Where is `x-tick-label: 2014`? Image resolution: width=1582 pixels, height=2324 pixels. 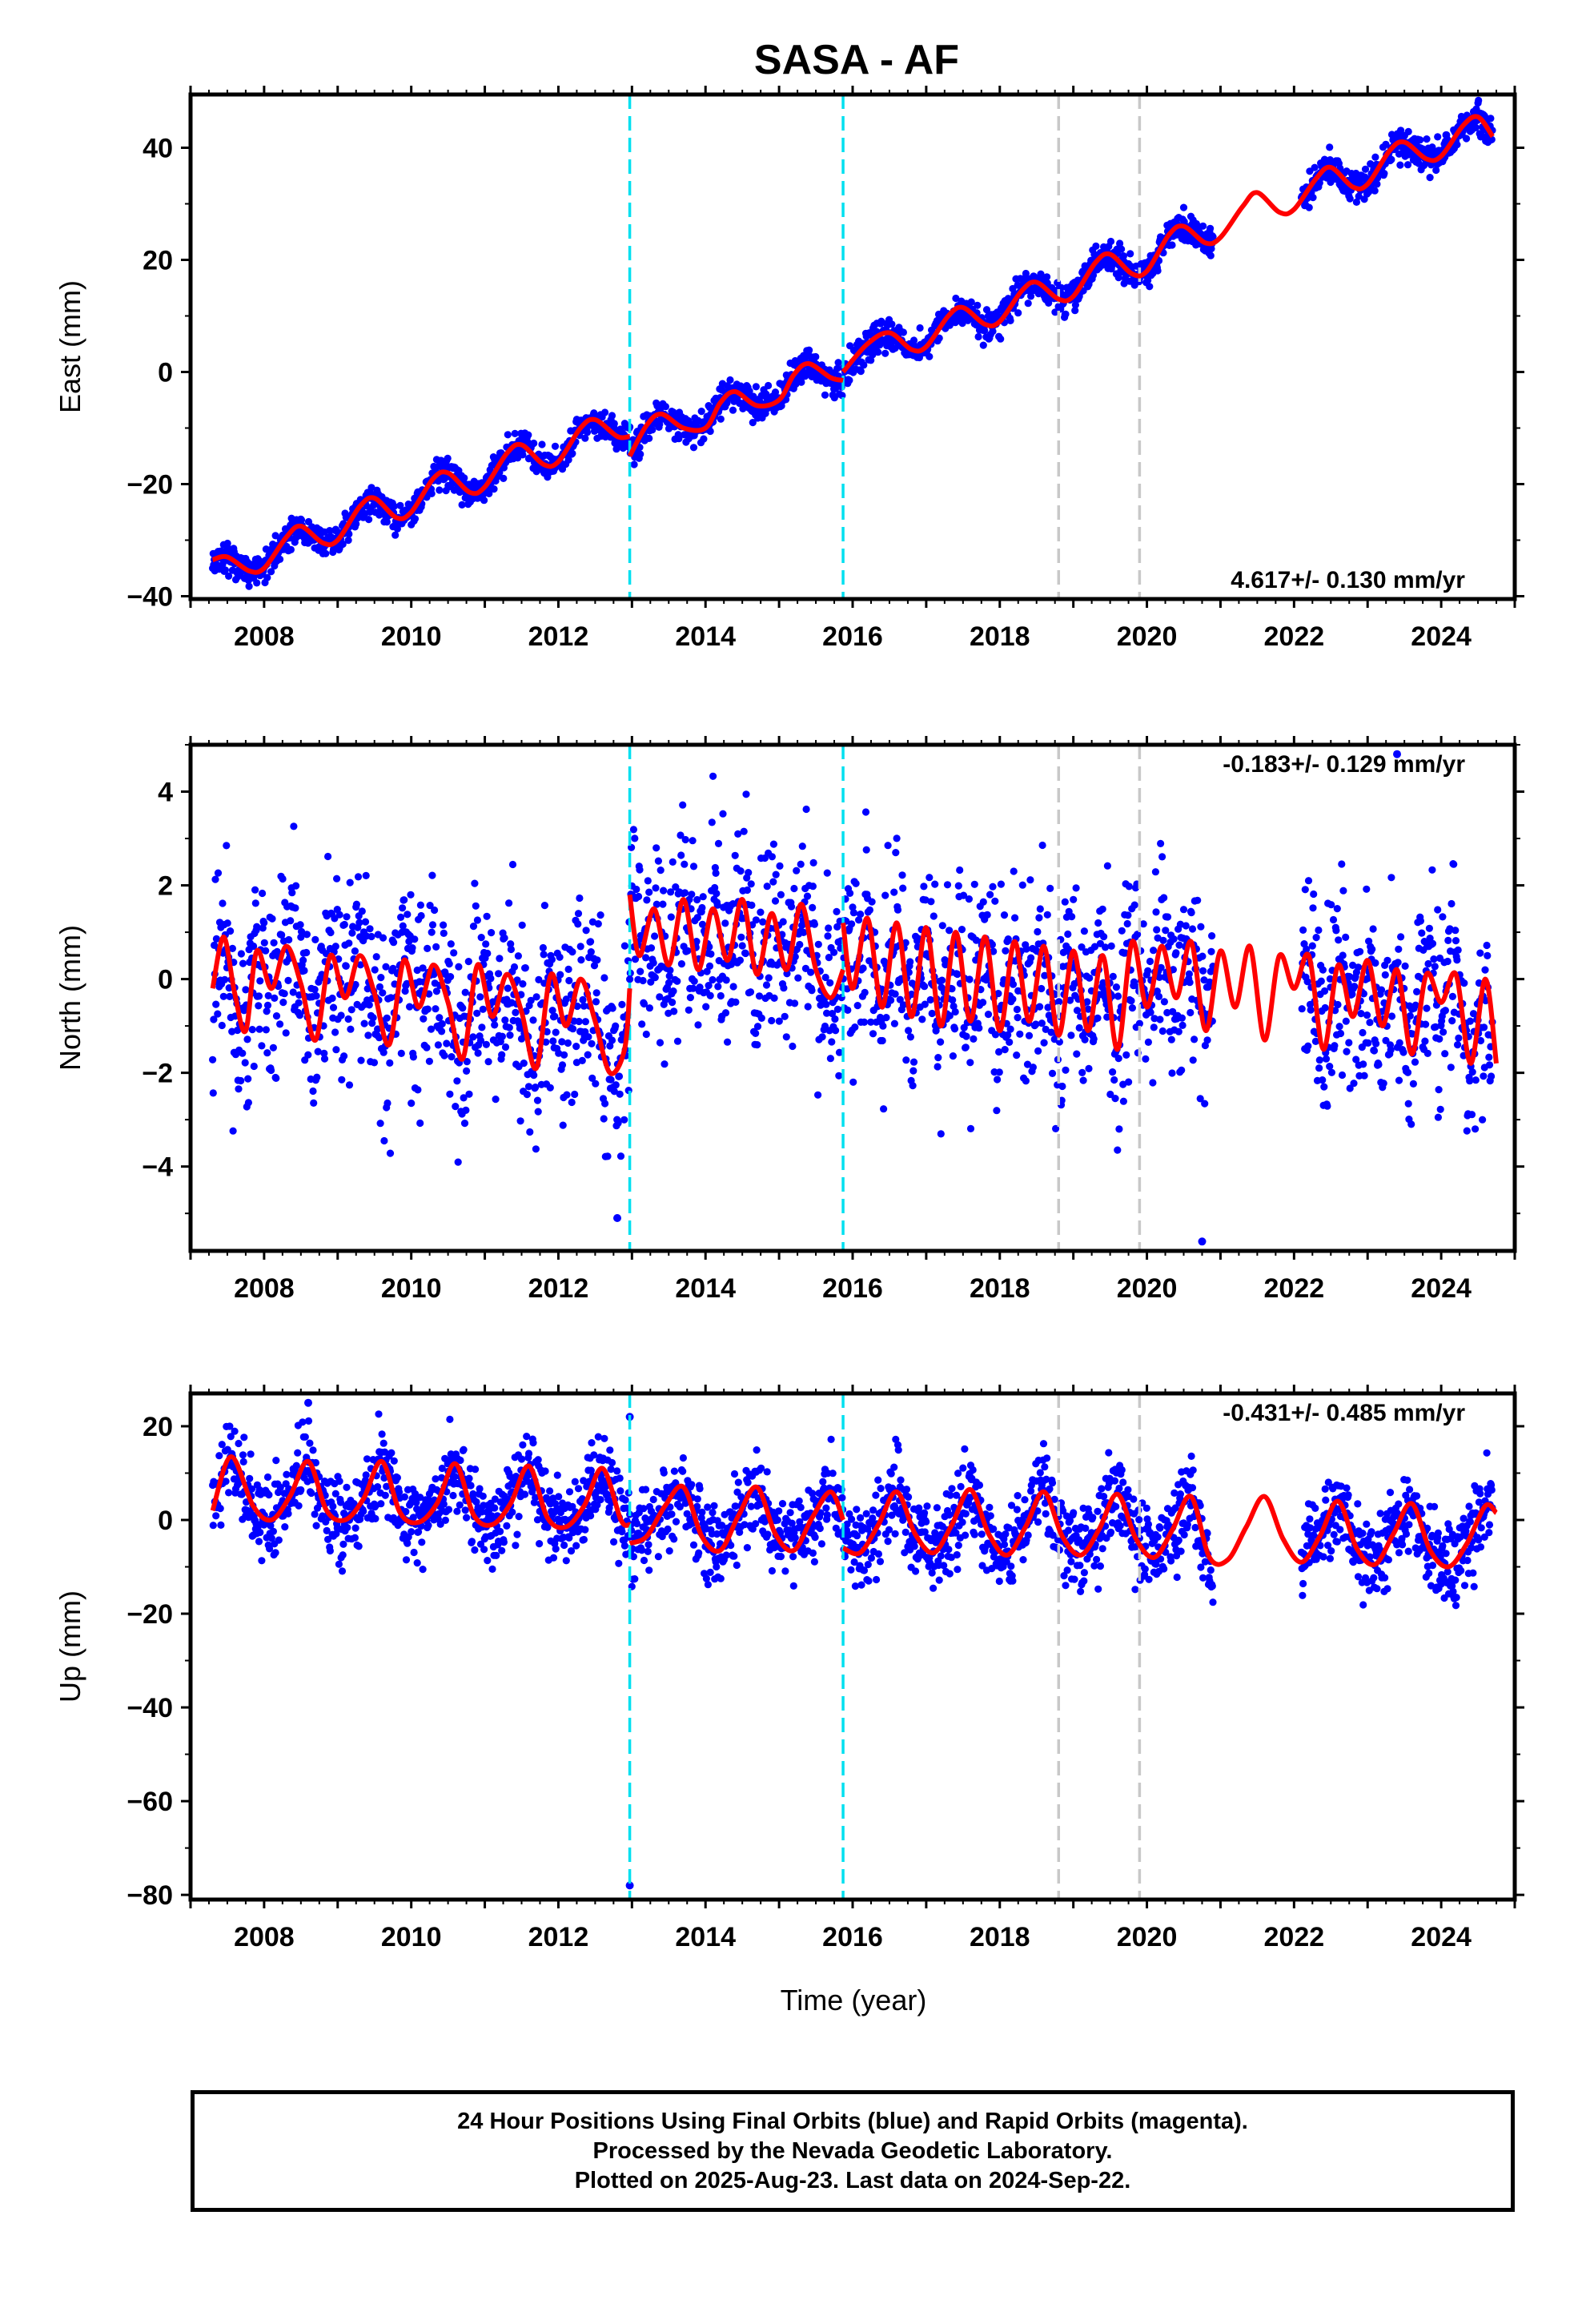
x-tick-label: 2014 is located at coordinates (705, 636).